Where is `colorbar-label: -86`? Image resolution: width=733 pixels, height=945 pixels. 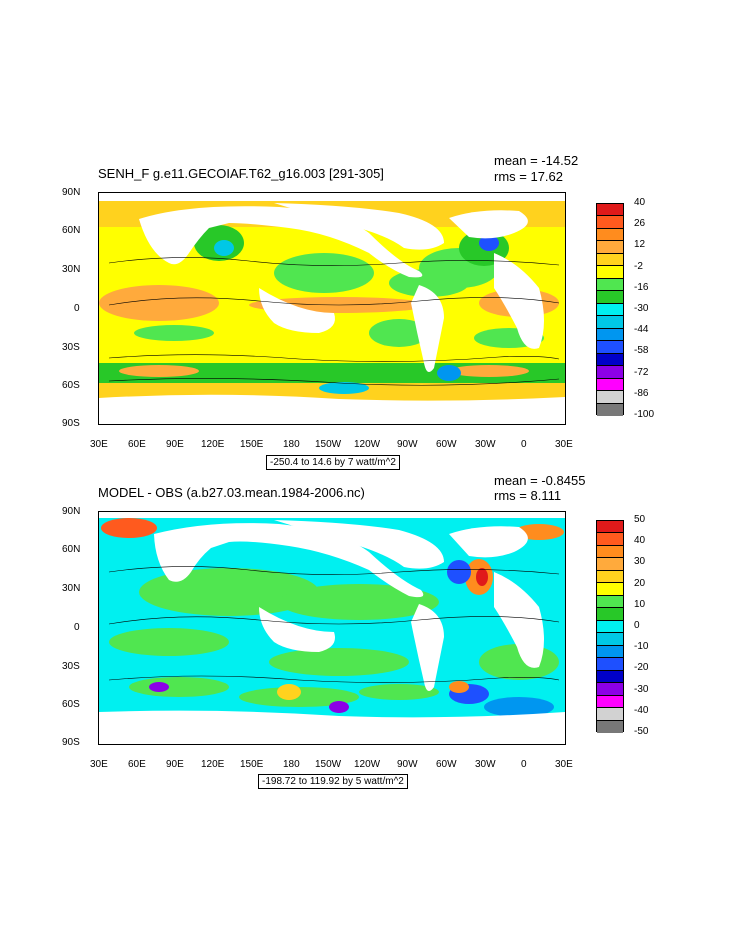 colorbar-label: -86 is located at coordinates (641, 393).